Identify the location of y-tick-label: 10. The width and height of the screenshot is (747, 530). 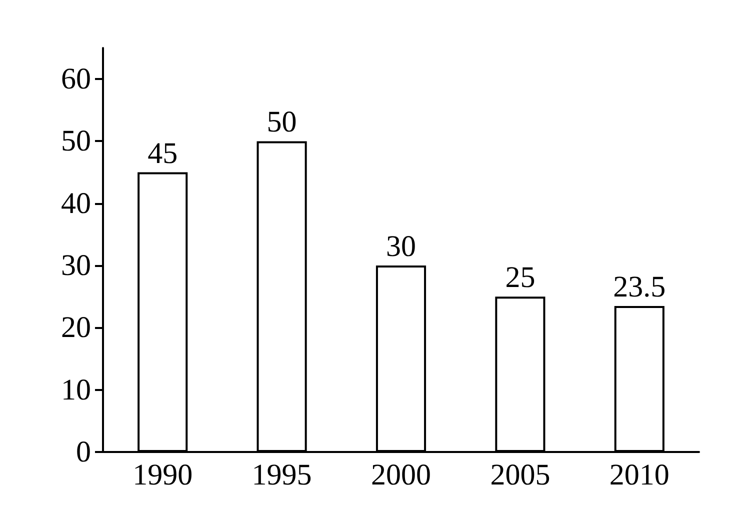
(76, 389).